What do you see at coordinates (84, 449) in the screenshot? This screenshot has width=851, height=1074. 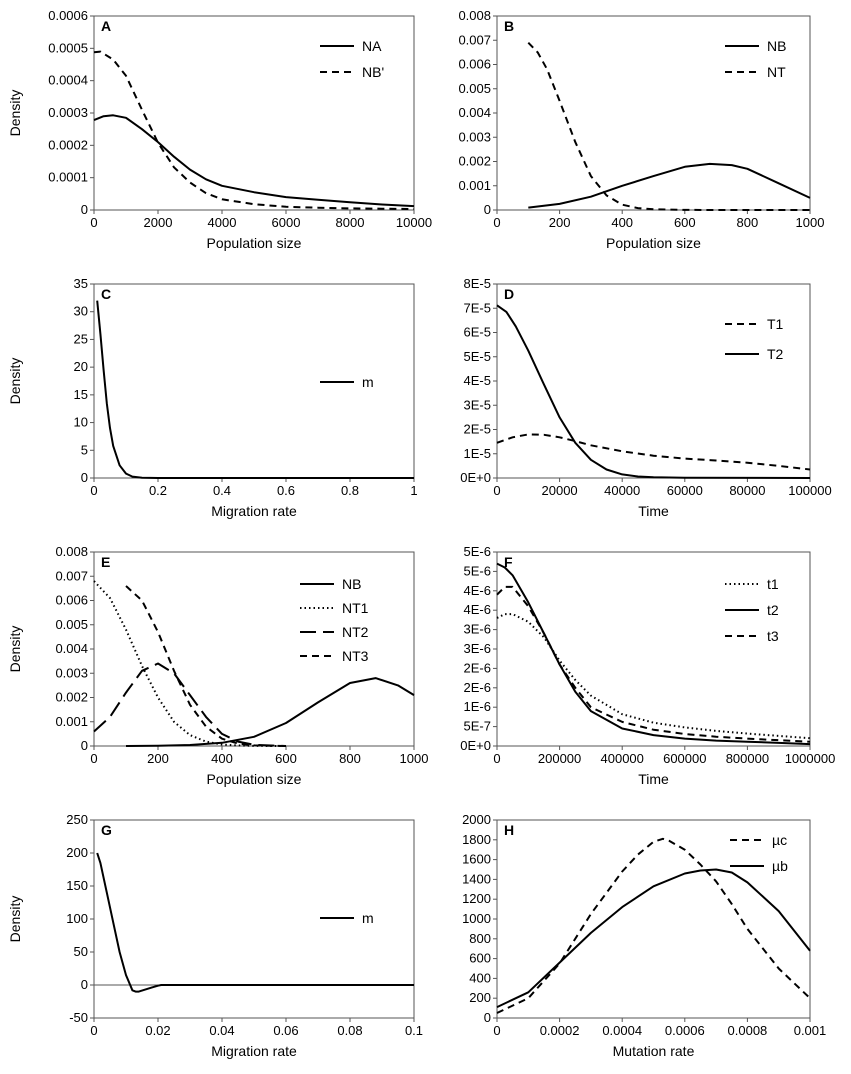 I see `y-tick-label: 5` at bounding box center [84, 449].